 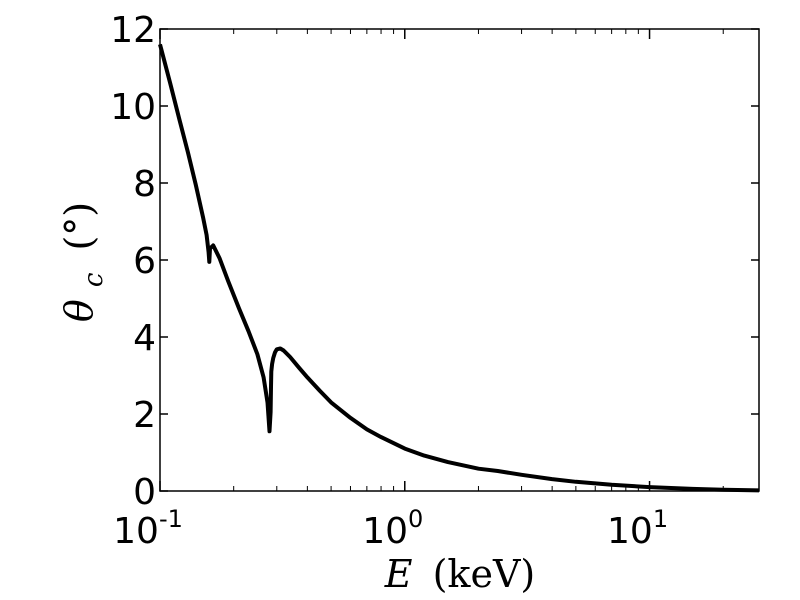 I want to click on x-axis-label: E (keV), so click(x=459, y=574).